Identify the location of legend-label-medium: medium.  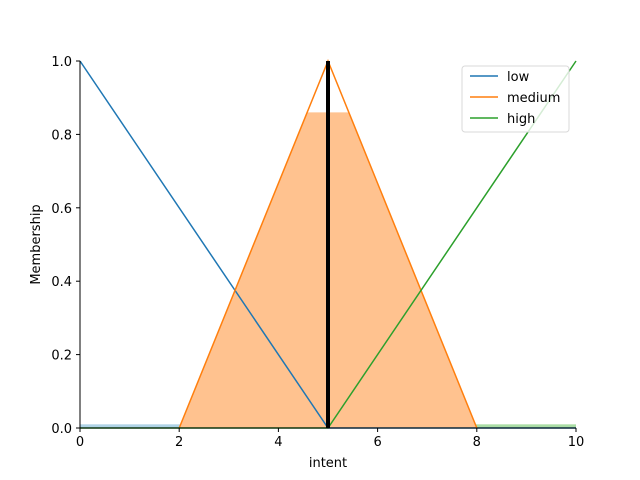
(533, 98).